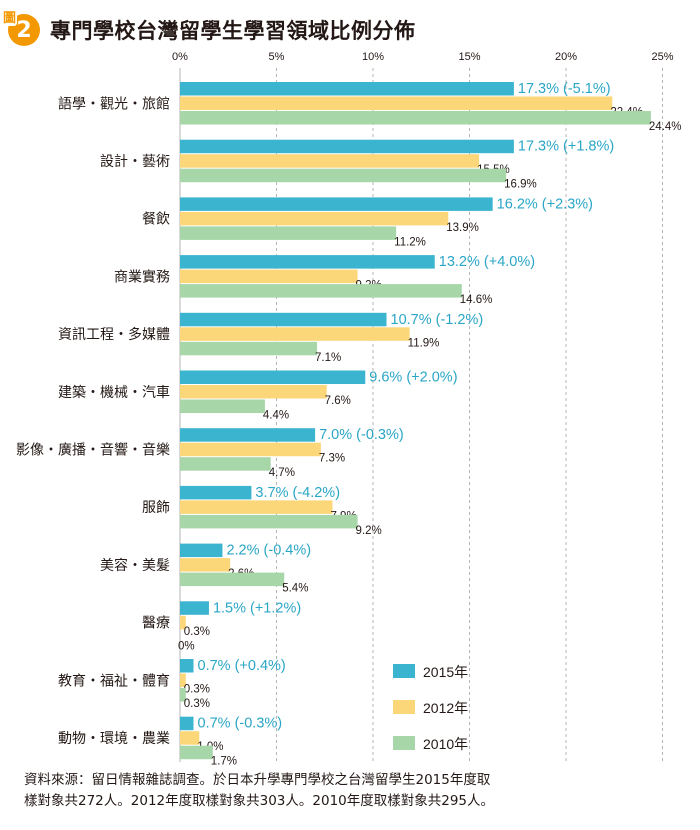 This screenshot has width=700, height=830. I want to click on category-label: 餐飲, so click(156, 219).